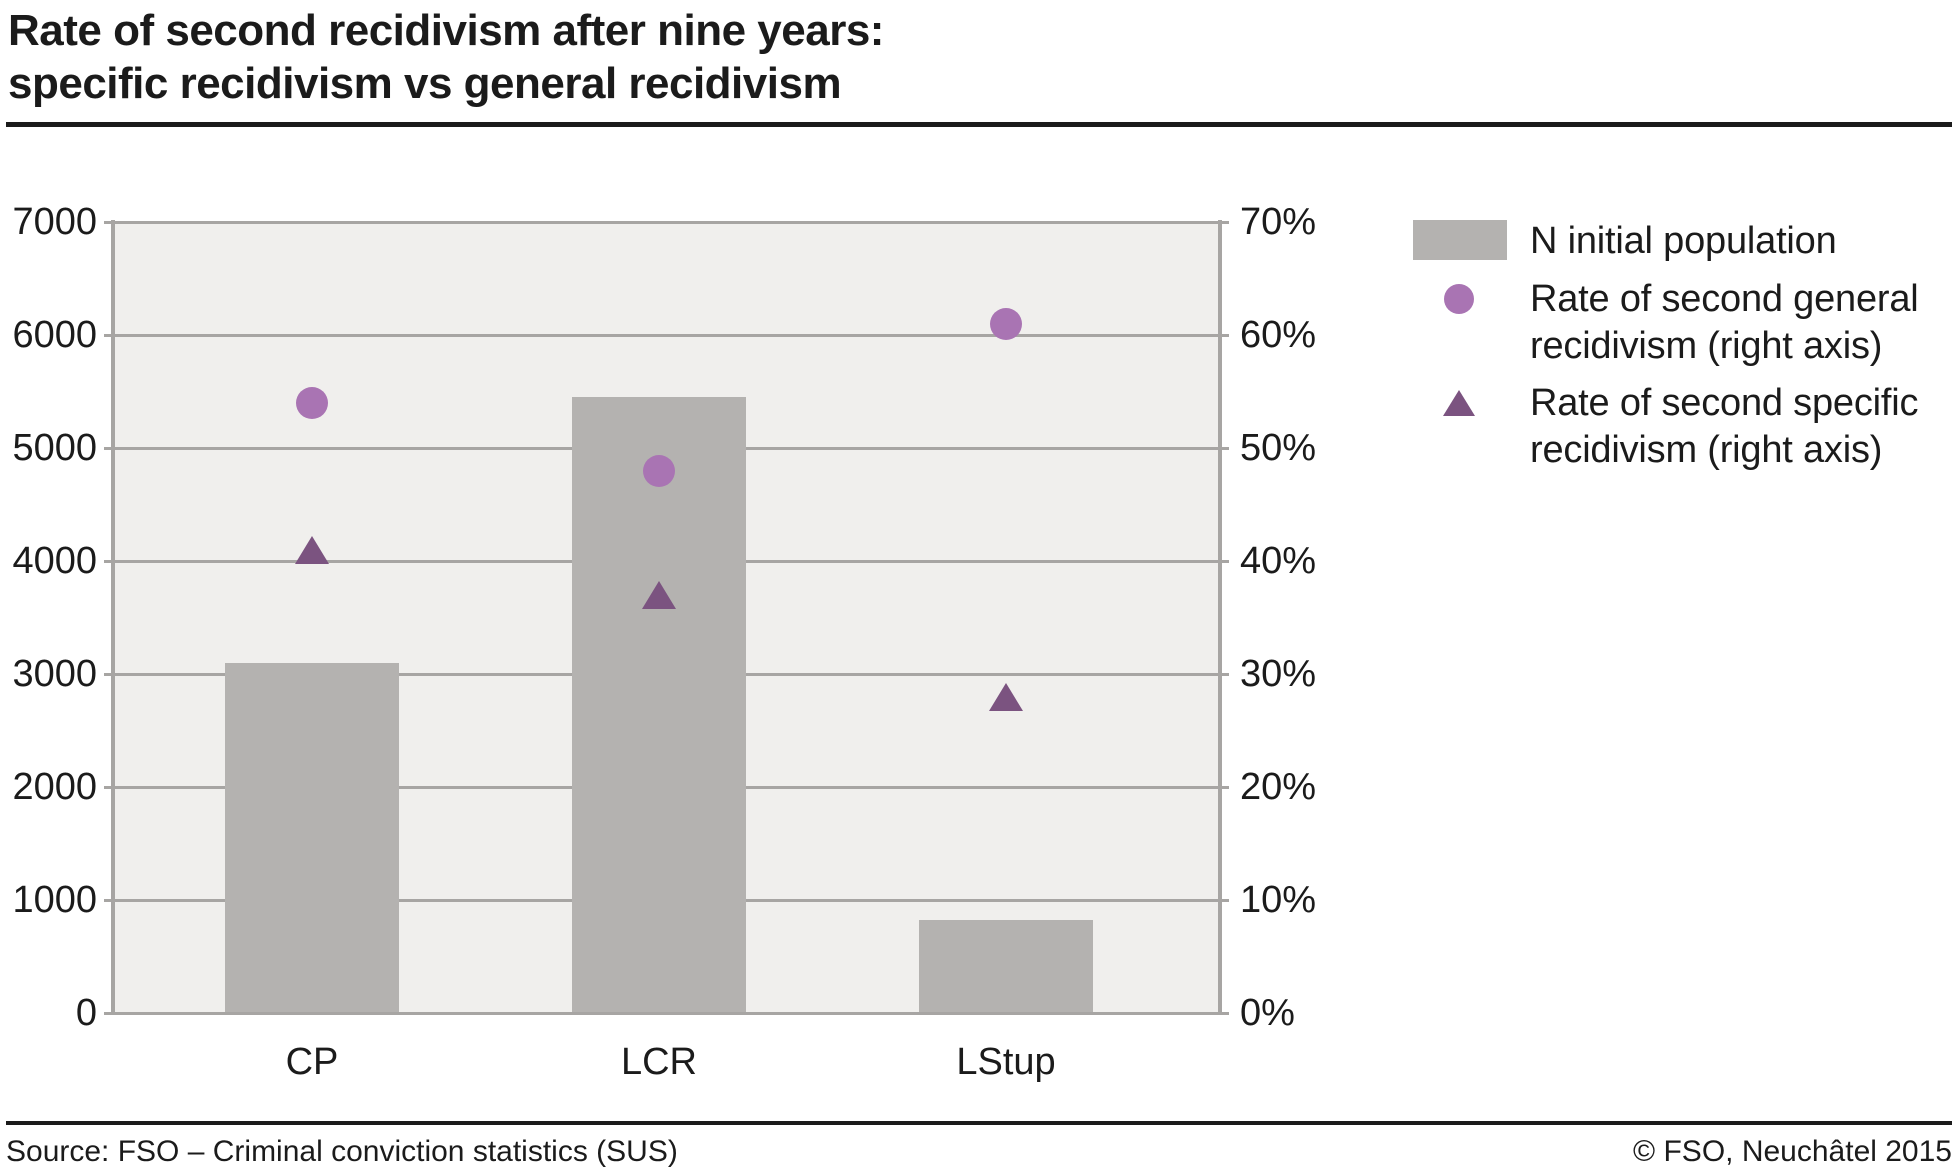 The width and height of the screenshot is (1960, 1176). What do you see at coordinates (113, 617) in the screenshot?
I see `left-axis-line` at bounding box center [113, 617].